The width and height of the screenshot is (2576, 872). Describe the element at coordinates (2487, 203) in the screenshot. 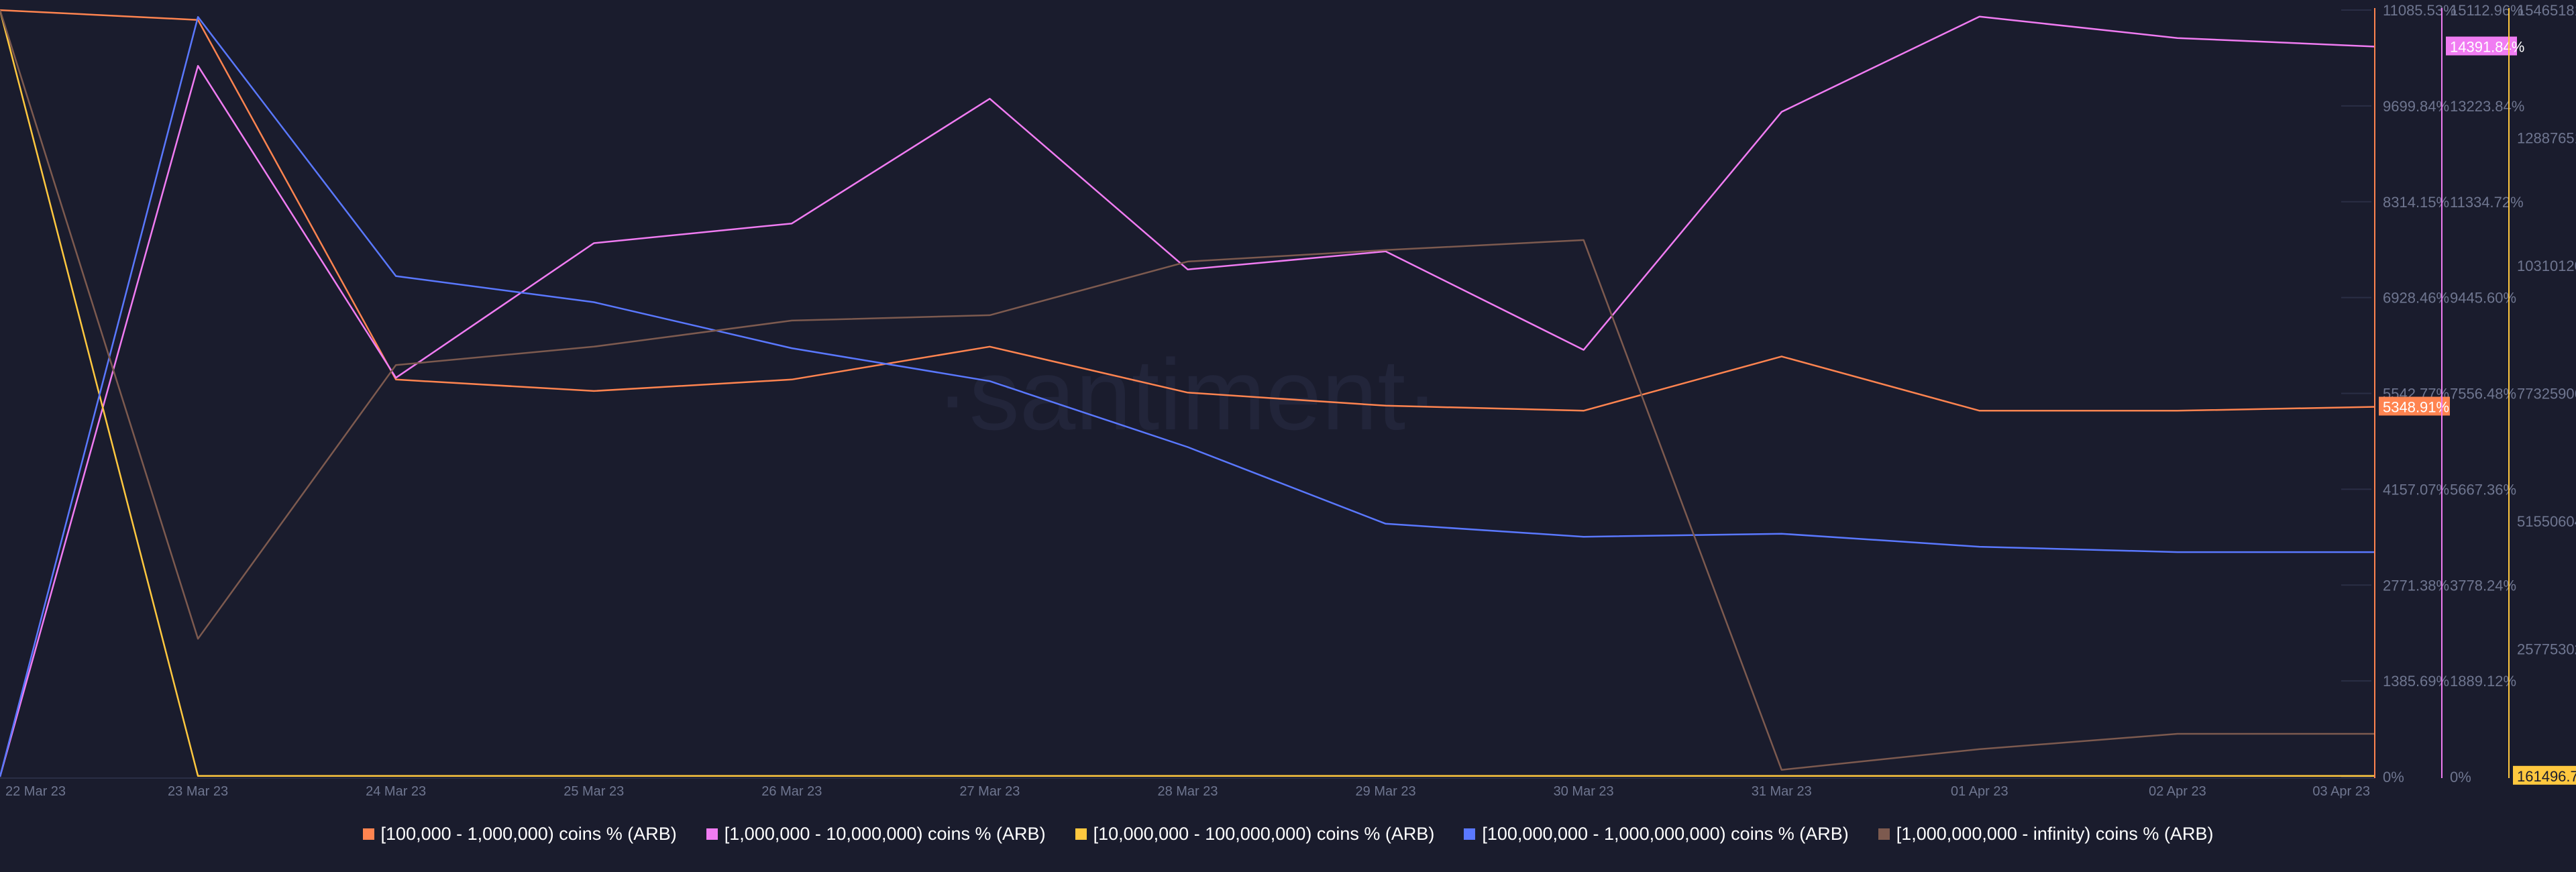

I see `purple-axis-tick-label: 11334.72%` at that location.